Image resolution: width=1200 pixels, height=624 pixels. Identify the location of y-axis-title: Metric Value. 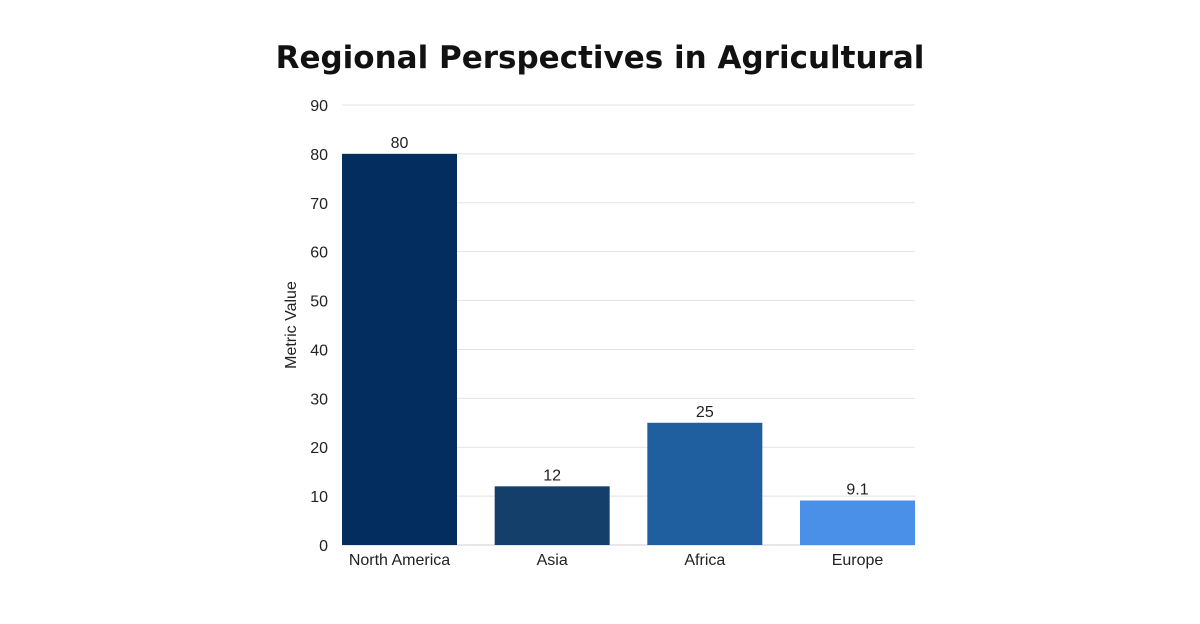
(291, 325).